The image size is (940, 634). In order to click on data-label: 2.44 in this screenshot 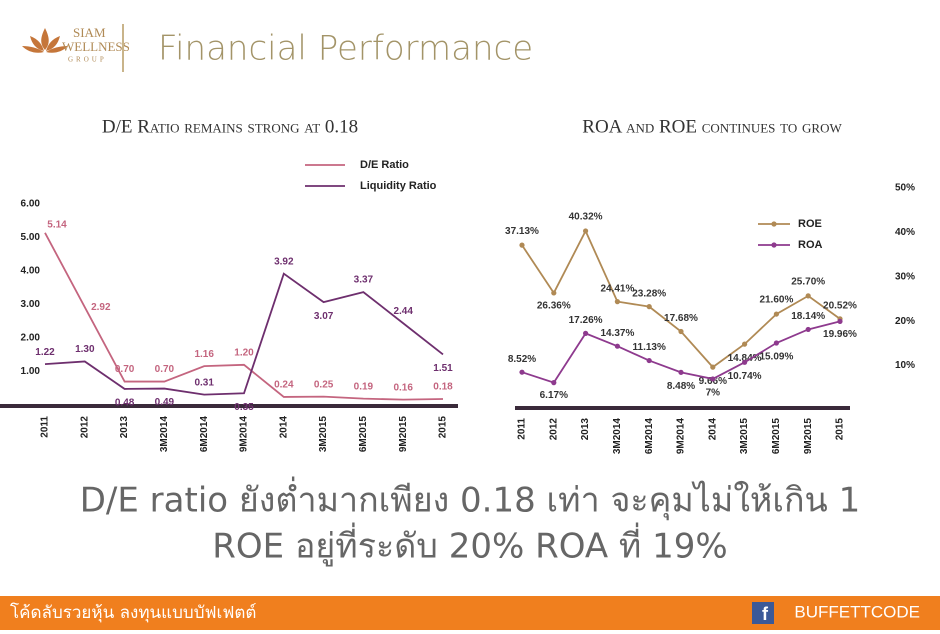, I will do `click(403, 311)`.